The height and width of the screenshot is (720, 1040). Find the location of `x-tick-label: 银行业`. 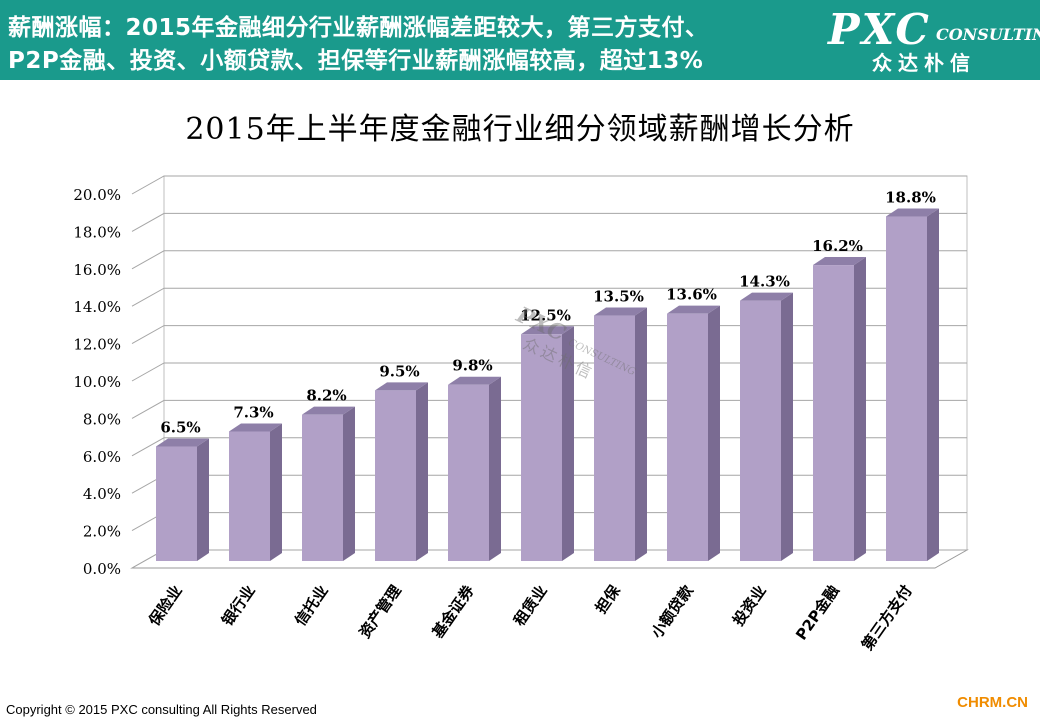

x-tick-label: 银行业 is located at coordinates (238, 605).